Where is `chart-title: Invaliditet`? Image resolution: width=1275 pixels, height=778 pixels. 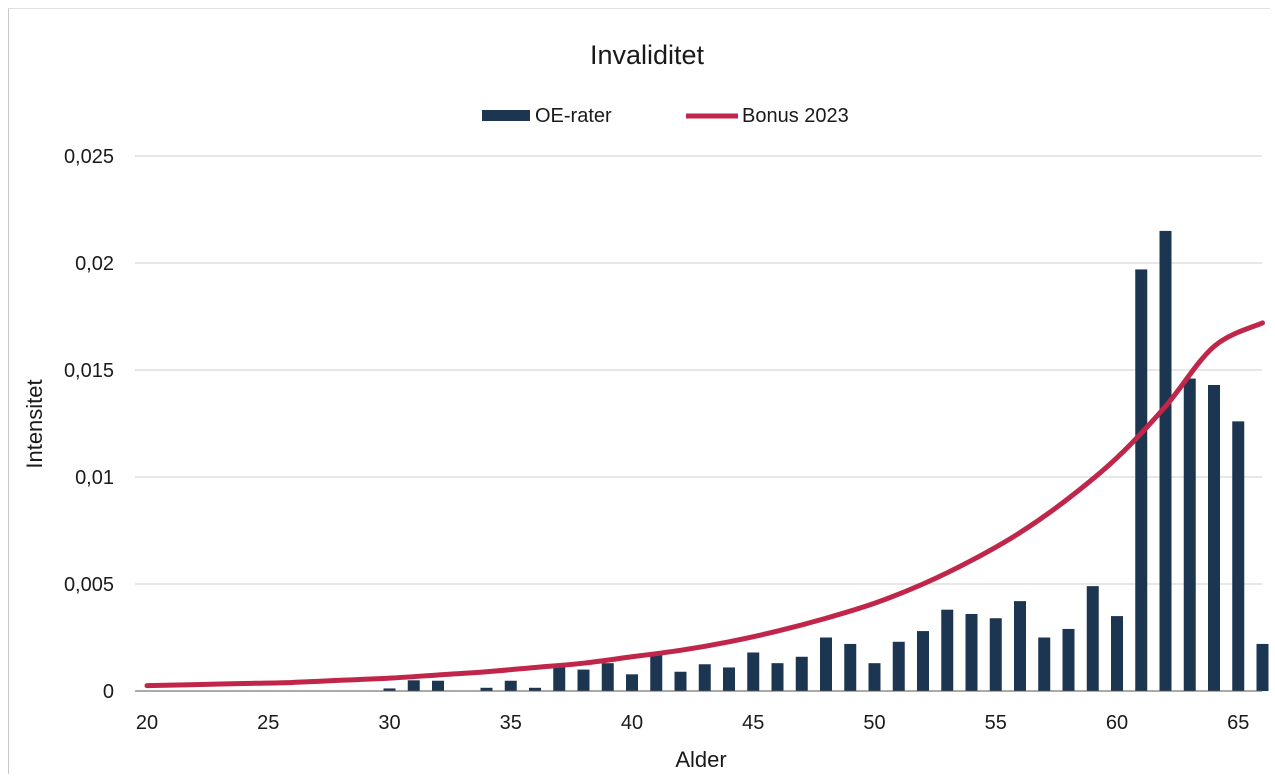
chart-title: Invaliditet is located at coordinates (647, 55).